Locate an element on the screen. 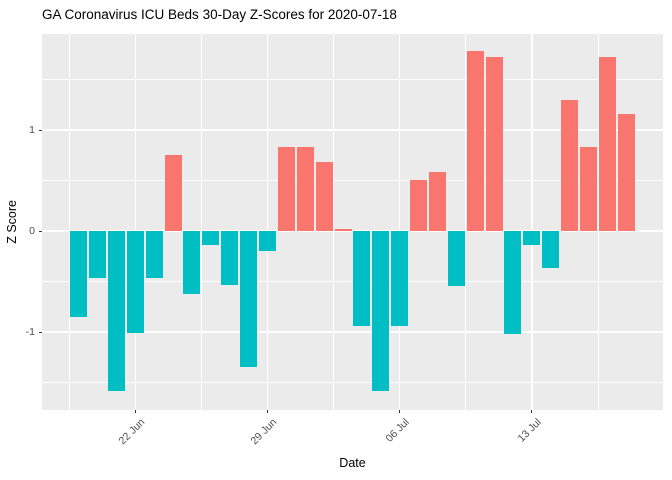  y-axis-title: Z Score is located at coordinates (12, 222).